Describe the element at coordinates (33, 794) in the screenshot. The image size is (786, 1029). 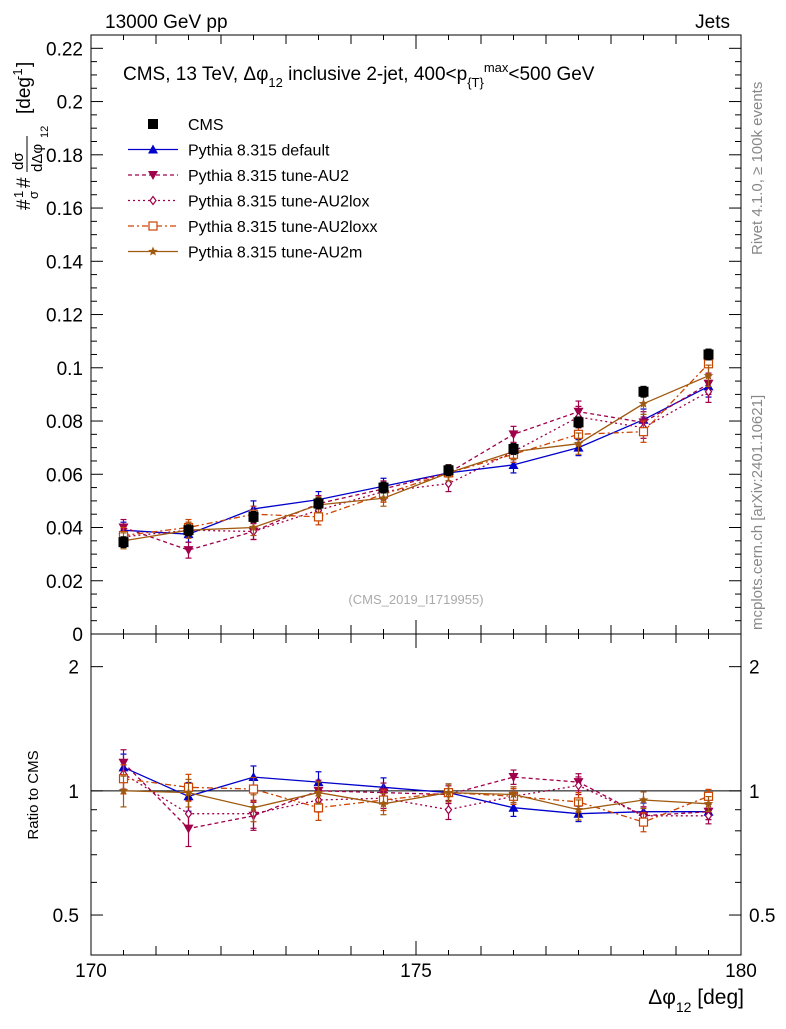
I see `ratio-axis-label: Ratio to CMS` at that location.